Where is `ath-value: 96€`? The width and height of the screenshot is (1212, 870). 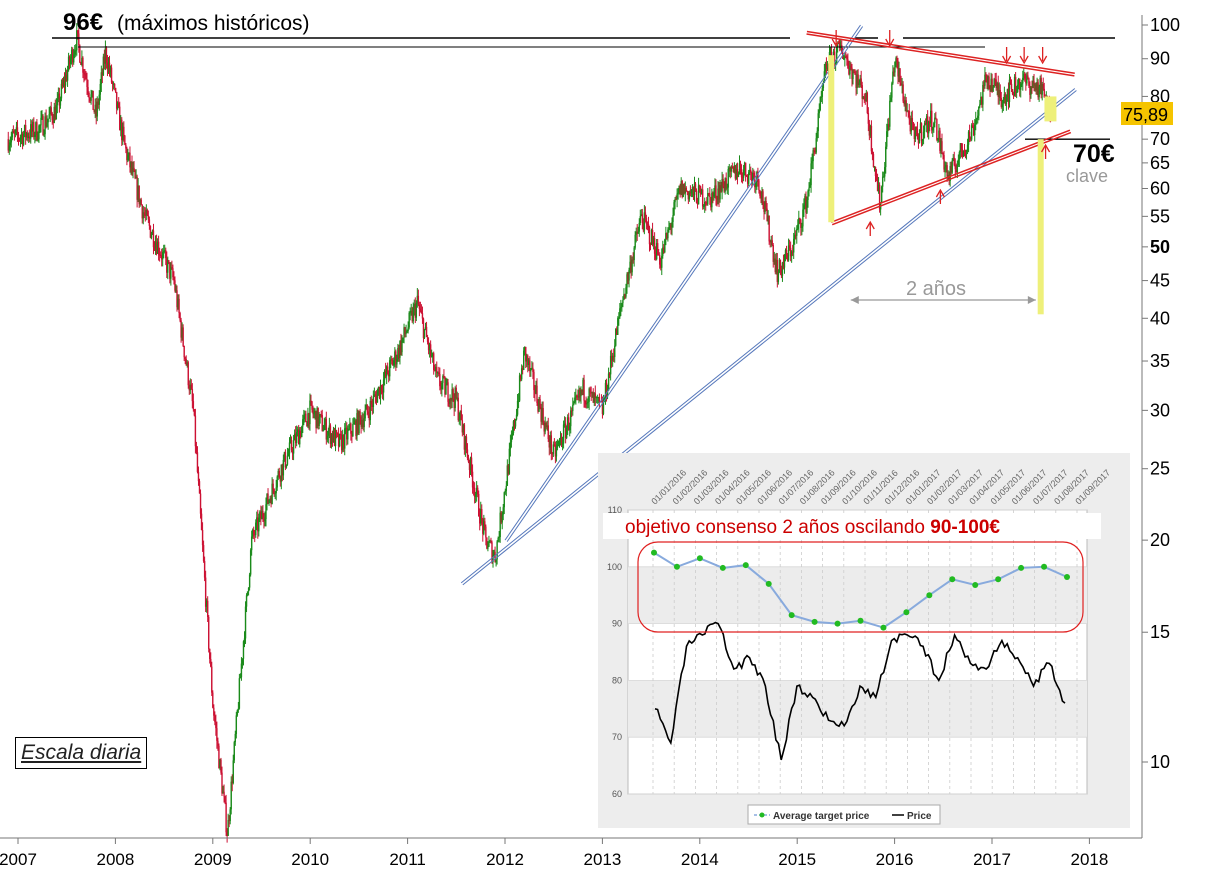
ath-value: 96€ is located at coordinates (83, 22).